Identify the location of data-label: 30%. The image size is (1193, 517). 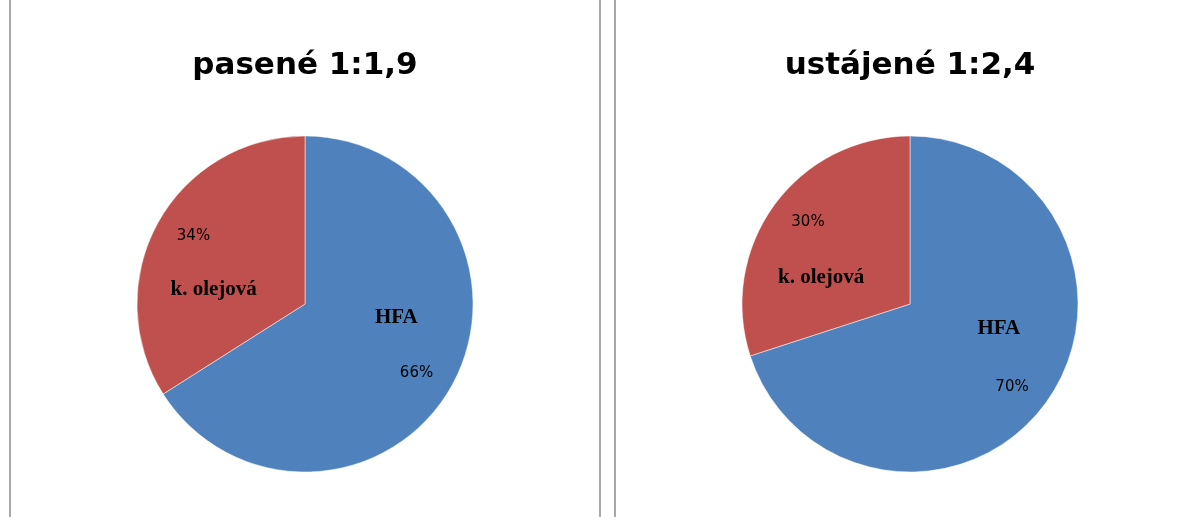
(808, 221).